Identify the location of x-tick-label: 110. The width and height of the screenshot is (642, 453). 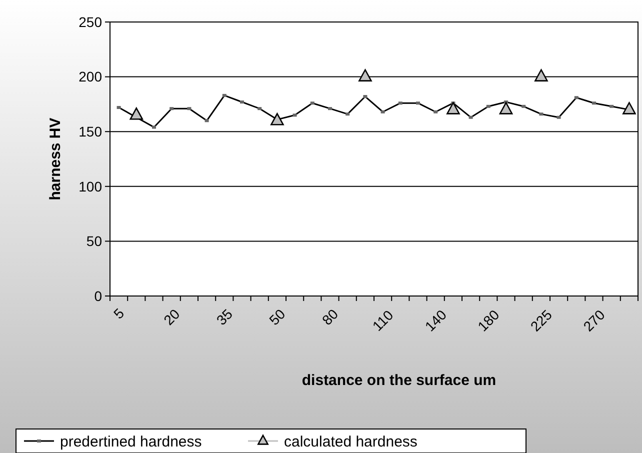
(382, 320).